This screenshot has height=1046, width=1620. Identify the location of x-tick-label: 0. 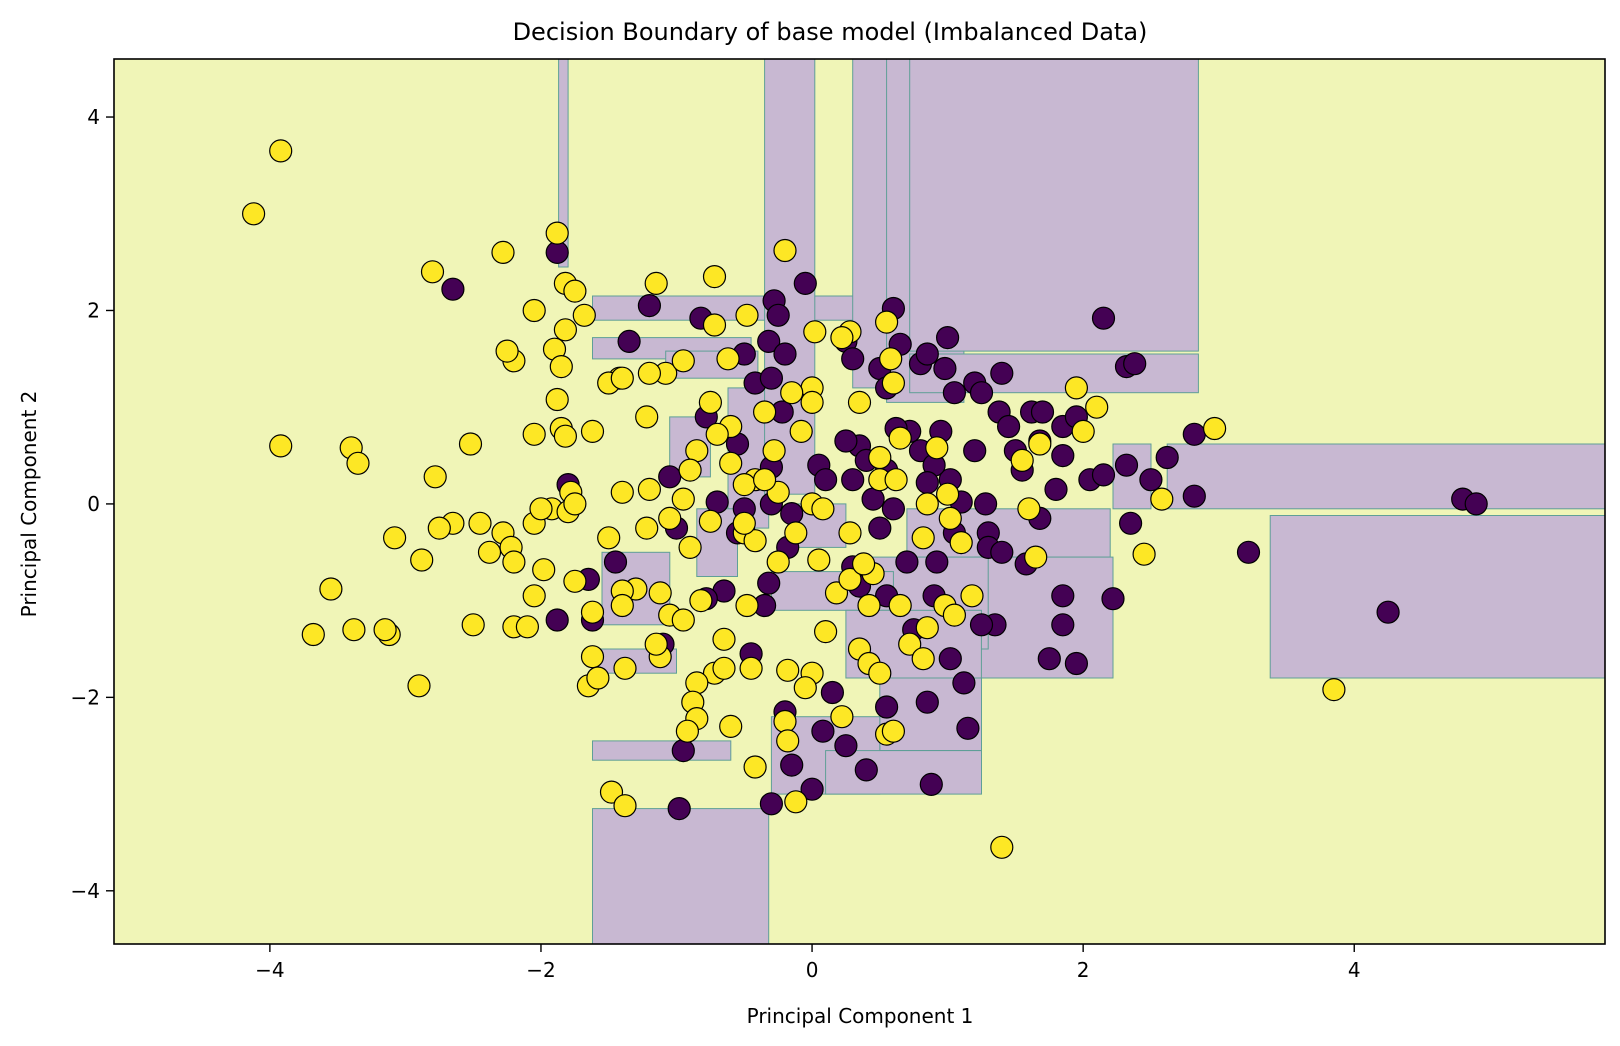
(812, 970).